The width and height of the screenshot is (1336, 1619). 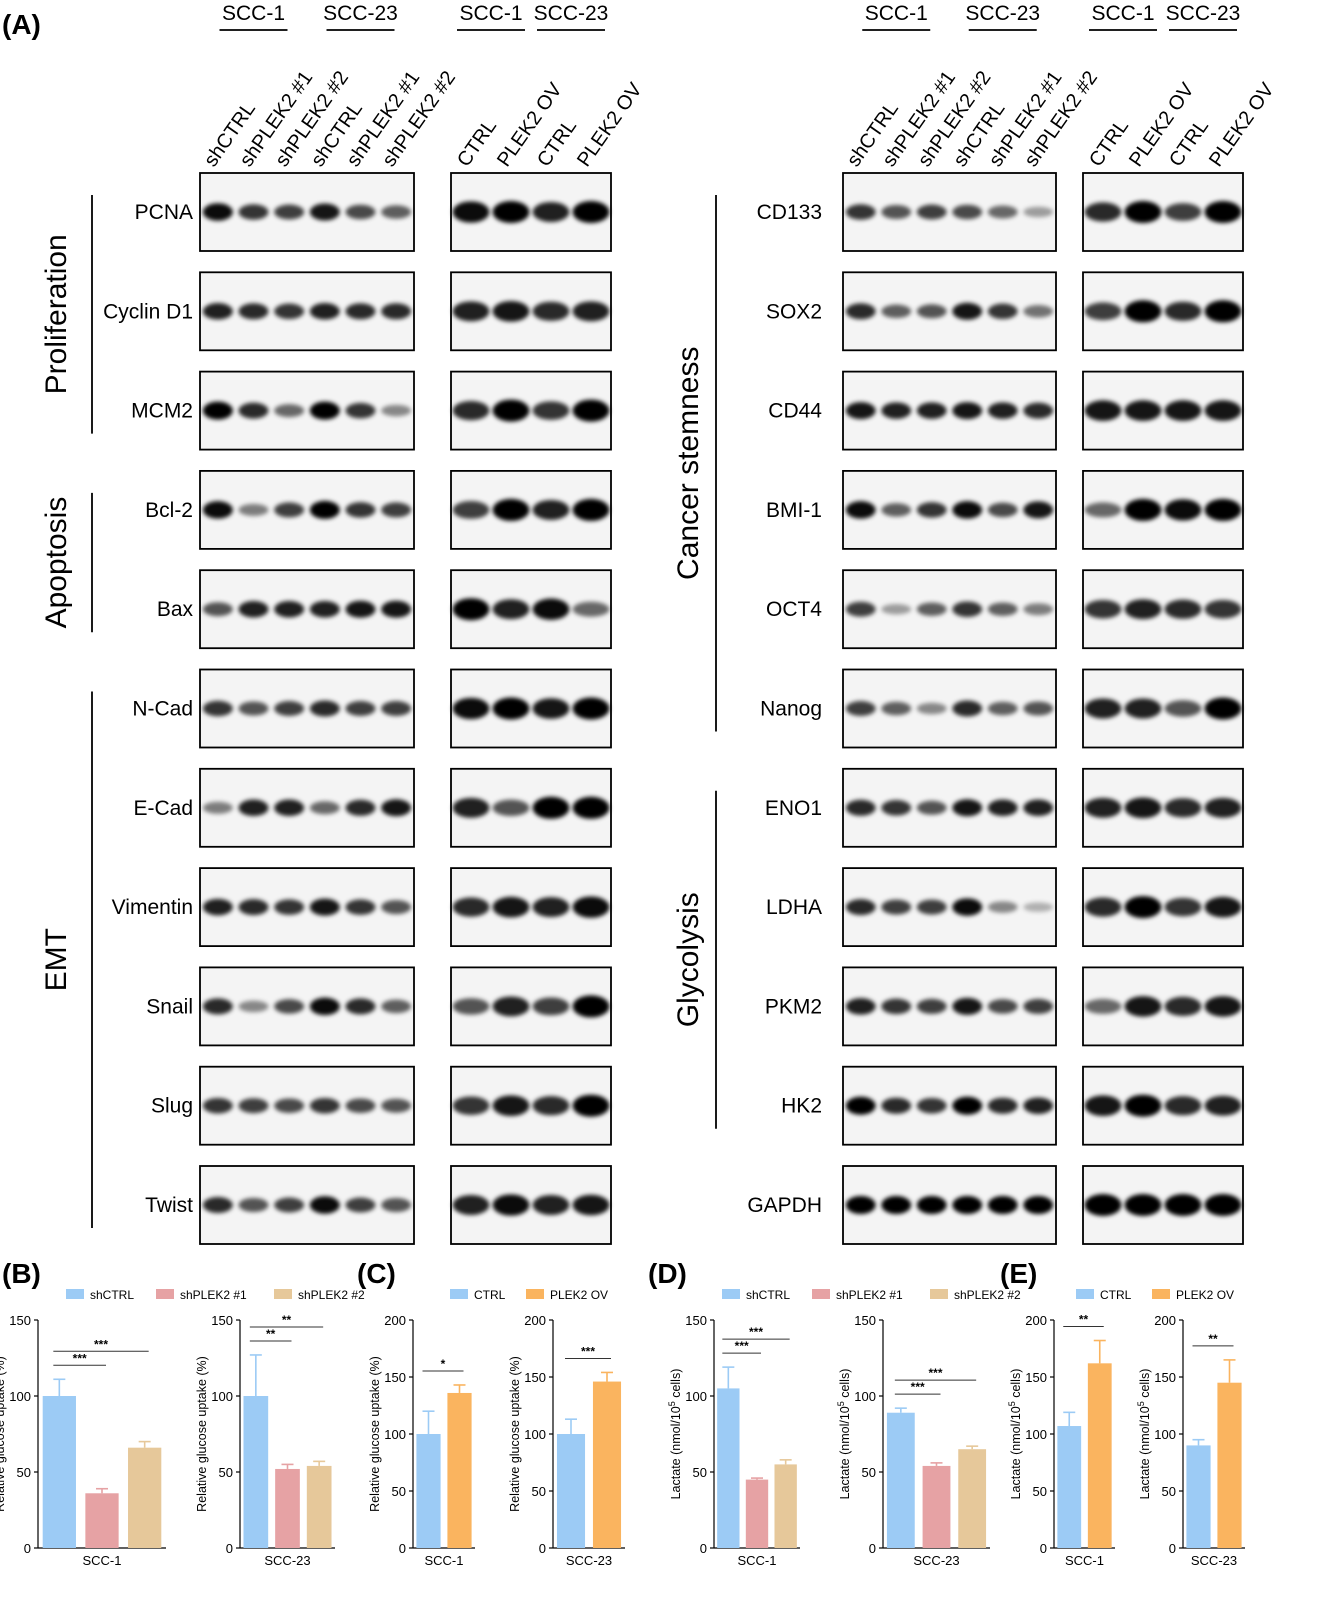 What do you see at coordinates (579, 1295) in the screenshot?
I see `legend-entry: PLEK2 OV` at bounding box center [579, 1295].